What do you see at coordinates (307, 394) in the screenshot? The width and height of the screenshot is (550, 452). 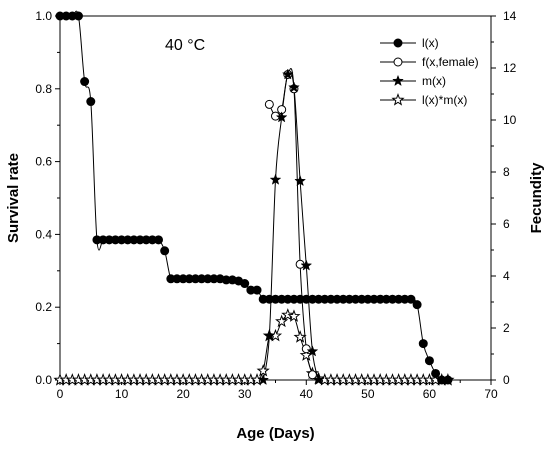 I see `x-tick-label: 40` at bounding box center [307, 394].